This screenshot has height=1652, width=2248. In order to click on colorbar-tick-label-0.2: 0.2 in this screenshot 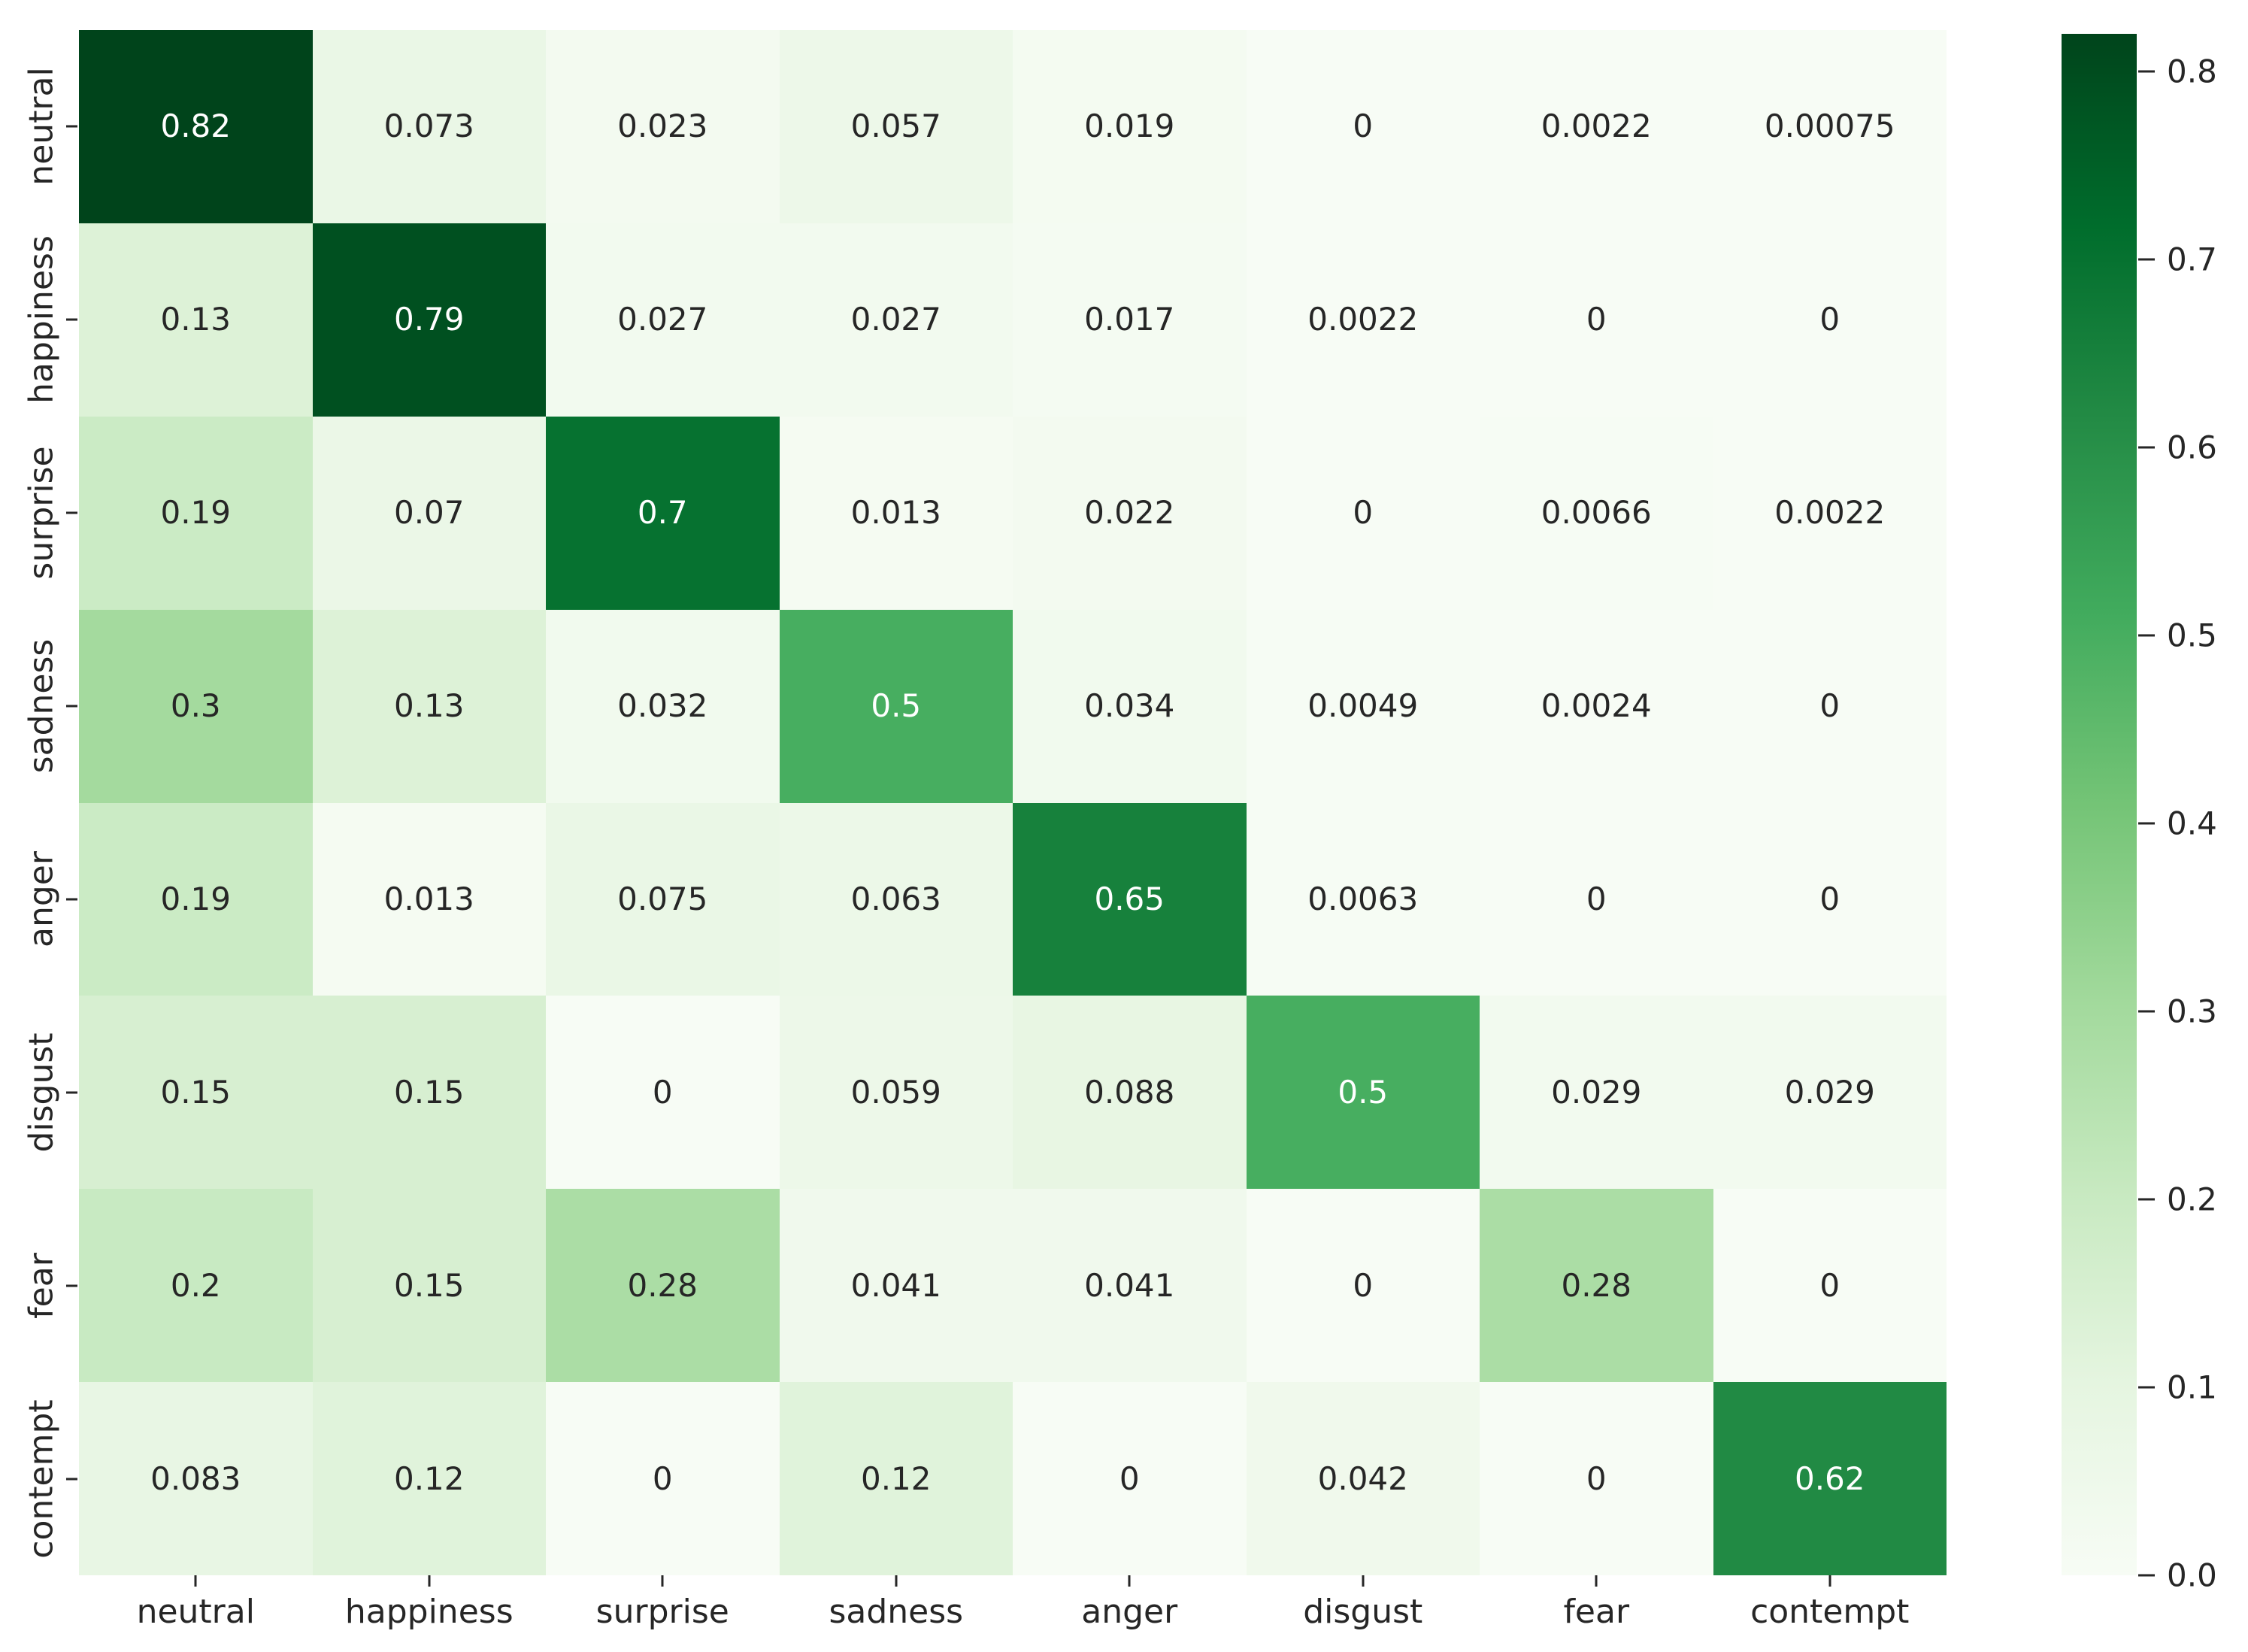, I will do `click(2192, 1199)`.